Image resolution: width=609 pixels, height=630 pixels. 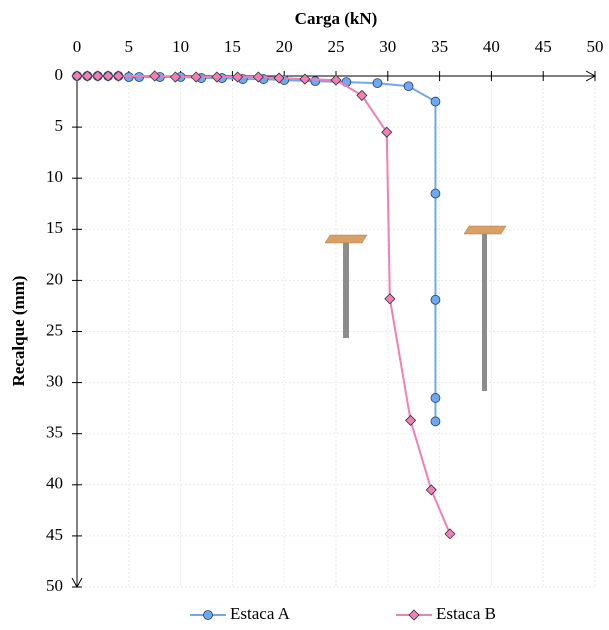 What do you see at coordinates (54, 278) in the screenshot?
I see `y-tick-label: 20` at bounding box center [54, 278].